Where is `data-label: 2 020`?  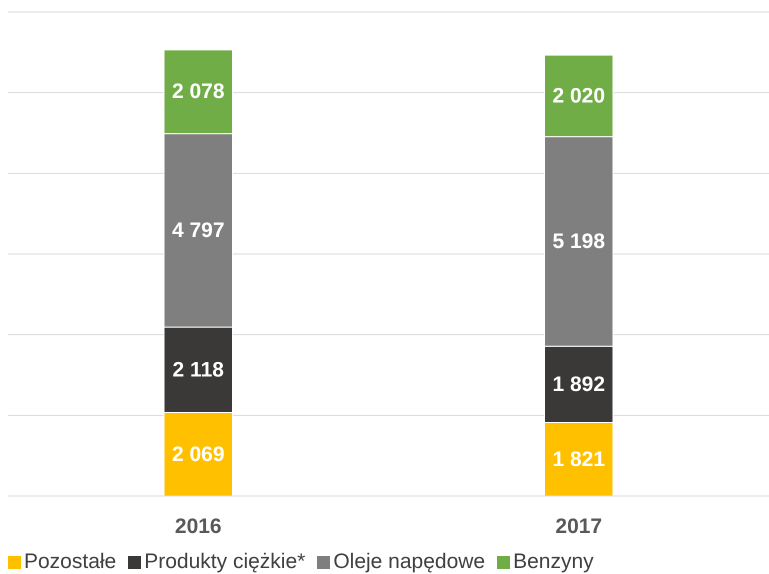
data-label: 2 020 is located at coordinates (579, 96).